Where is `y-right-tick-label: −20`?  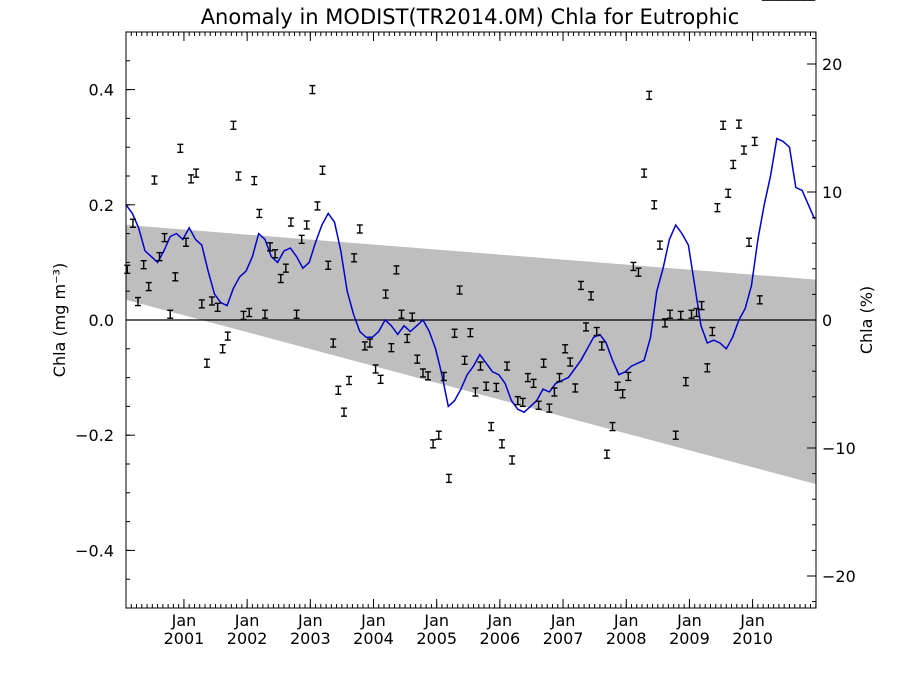
y-right-tick-label: −20 is located at coordinates (839, 576).